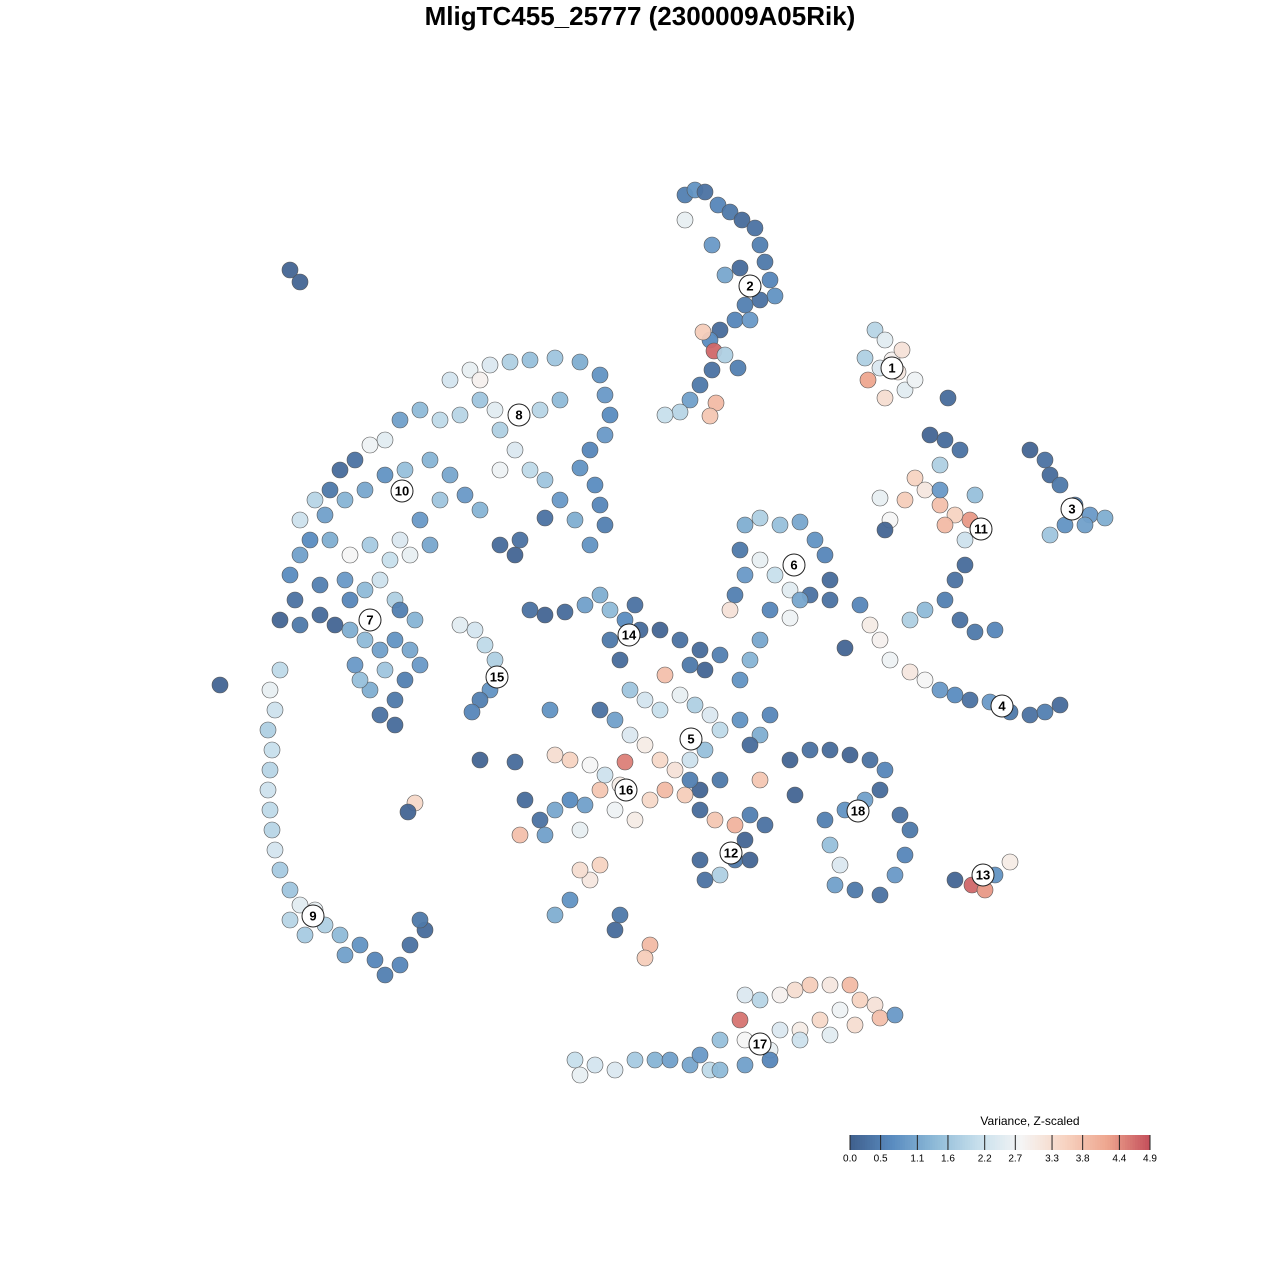 This screenshot has height=1280, width=1280. Describe the element at coordinates (749, 285) in the screenshot. I see `cluster-label: 2` at that location.